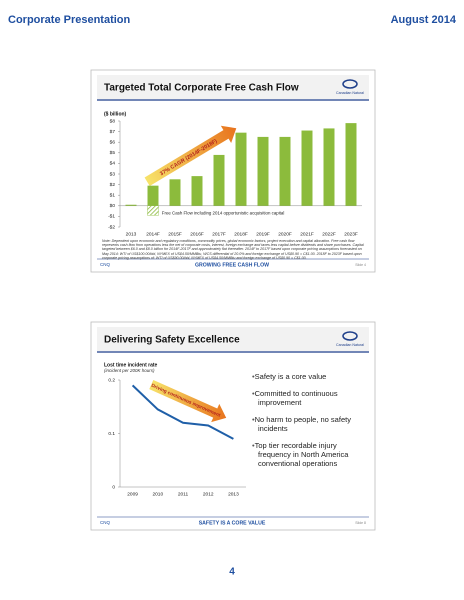  I want to click on y-axis-sublabel: (incident per 200K hours), so click(129, 370).